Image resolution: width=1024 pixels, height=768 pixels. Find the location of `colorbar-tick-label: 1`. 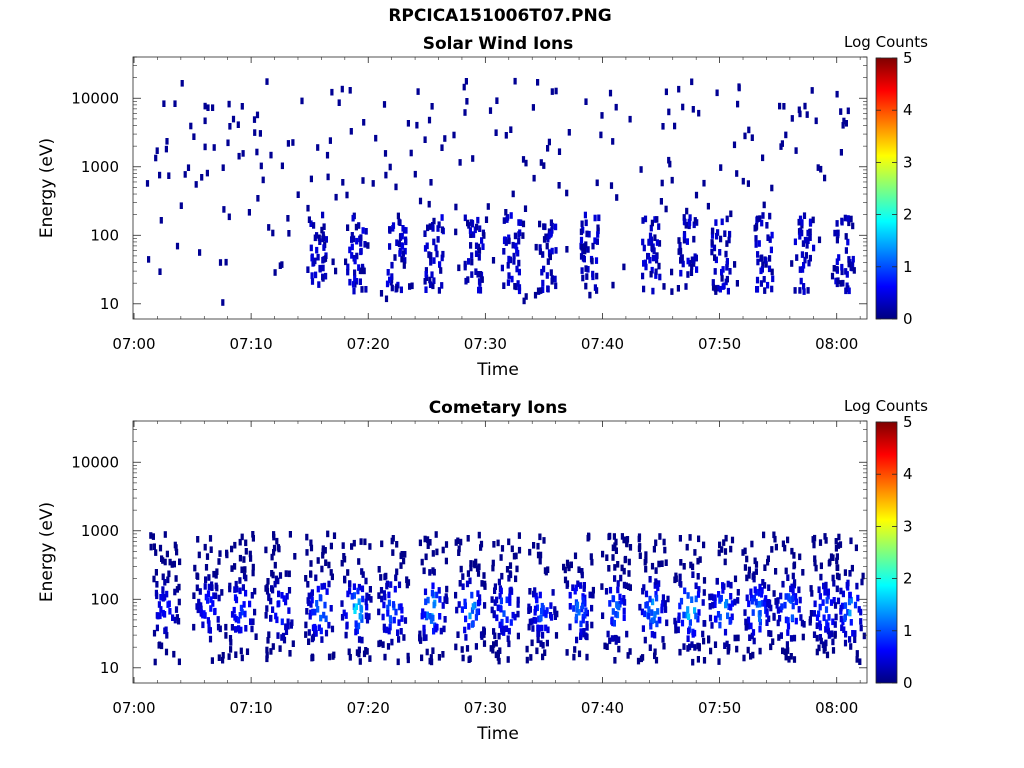

colorbar-tick-label: 1 is located at coordinates (908, 267).